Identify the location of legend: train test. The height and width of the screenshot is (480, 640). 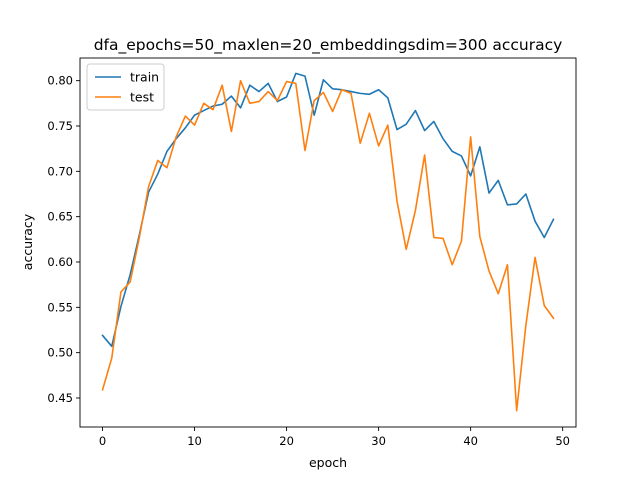
(125, 87).